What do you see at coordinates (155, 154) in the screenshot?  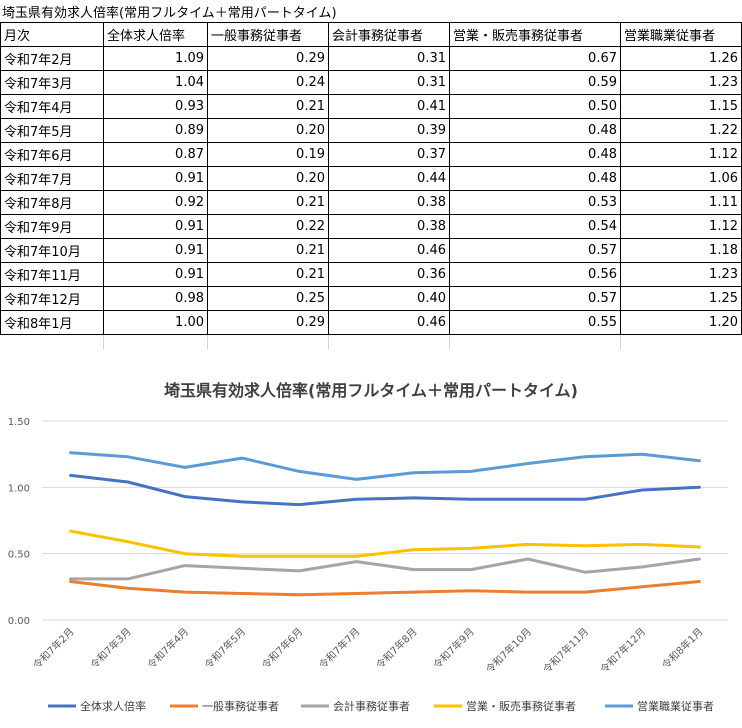 I see `row-value-cell: 0.87` at bounding box center [155, 154].